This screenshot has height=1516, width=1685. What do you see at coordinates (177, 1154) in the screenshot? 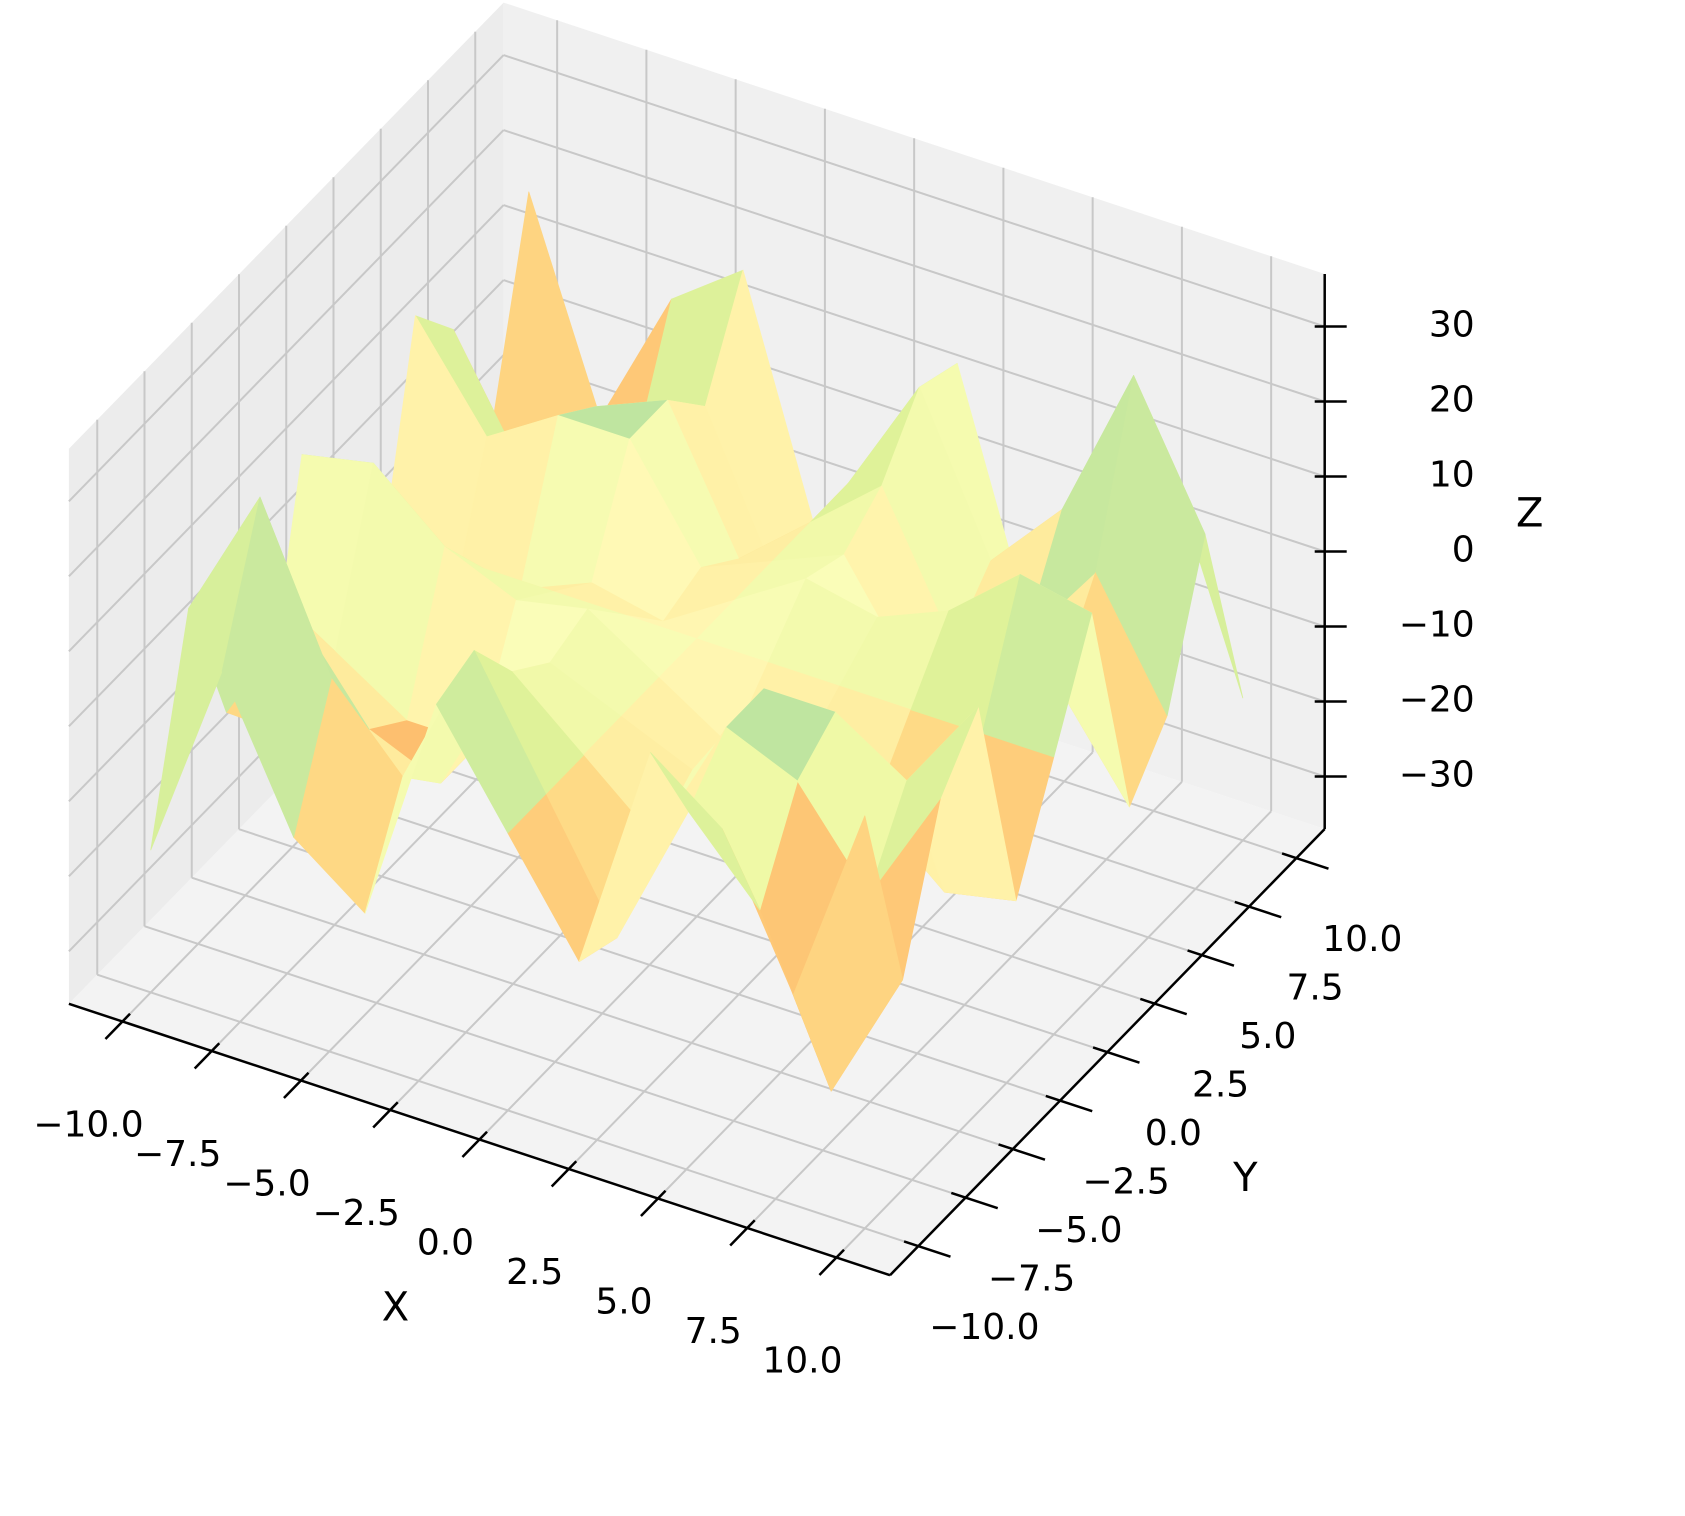
I see `x-tick-label: −7.5` at bounding box center [177, 1154].